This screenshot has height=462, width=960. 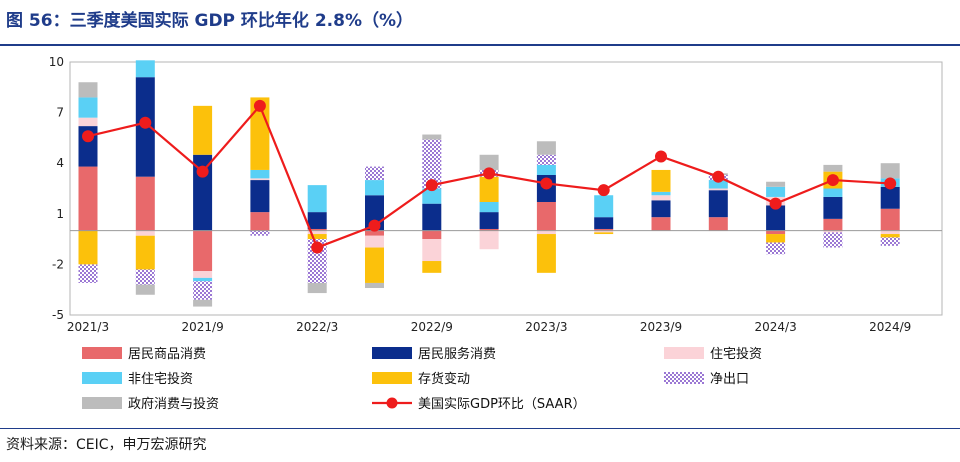 I want to click on legend-label: 居民服务消费, so click(x=457, y=354).